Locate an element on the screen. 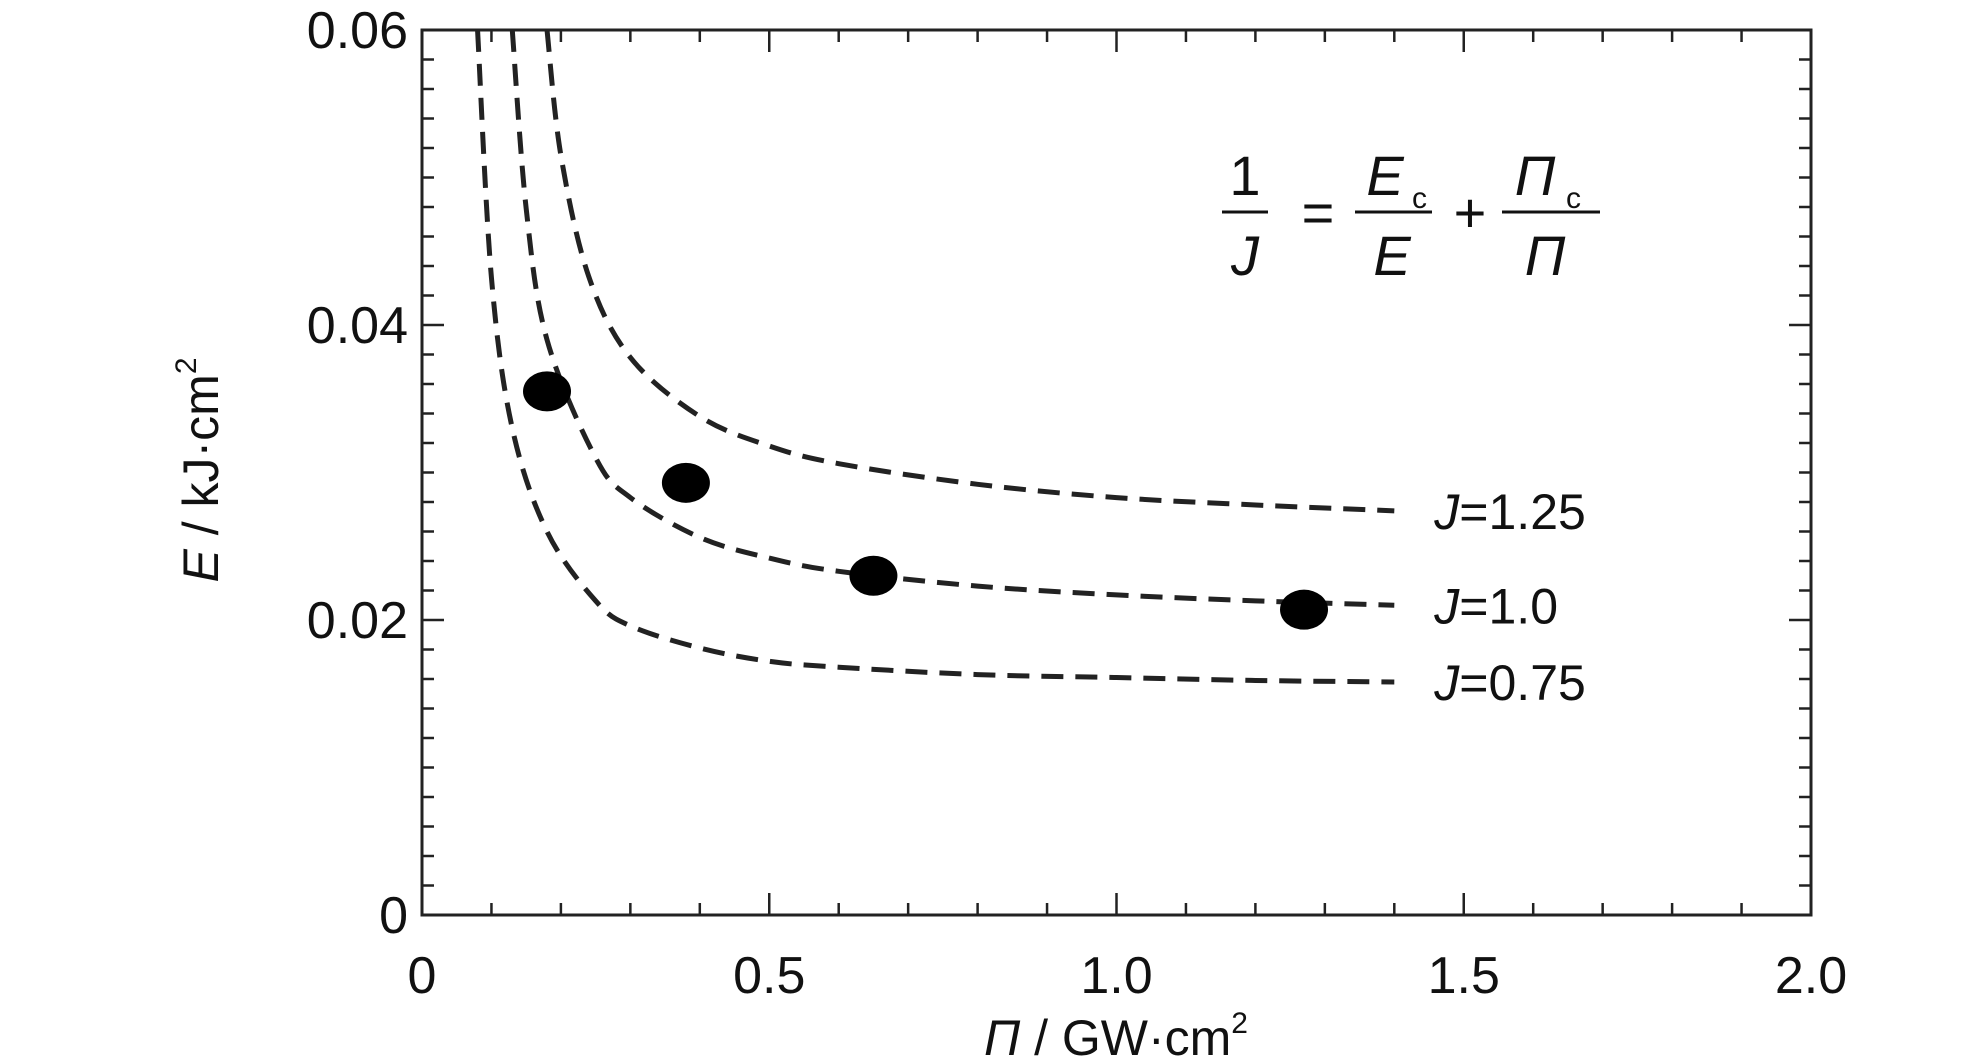 Image resolution: width=1984 pixels, height=1063 pixels. eq-t1-num: E is located at coordinates (1385, 175).